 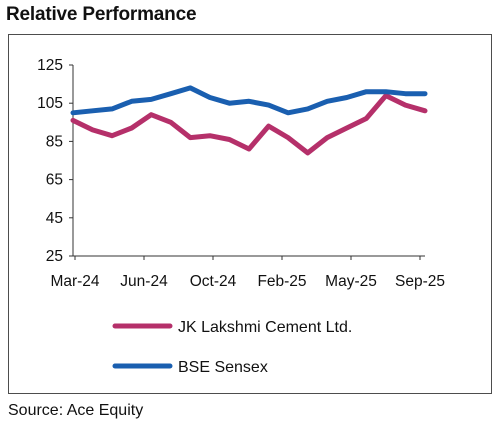 I want to click on x-tick-label: May-25, so click(x=351, y=281).